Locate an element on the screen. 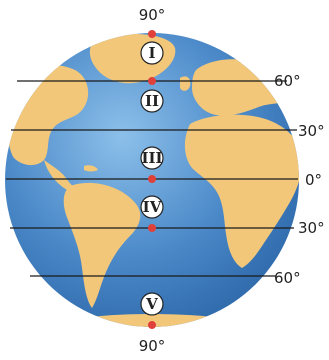 The height and width of the screenshot is (360, 329). zone-label-ii: II is located at coordinates (152, 101).